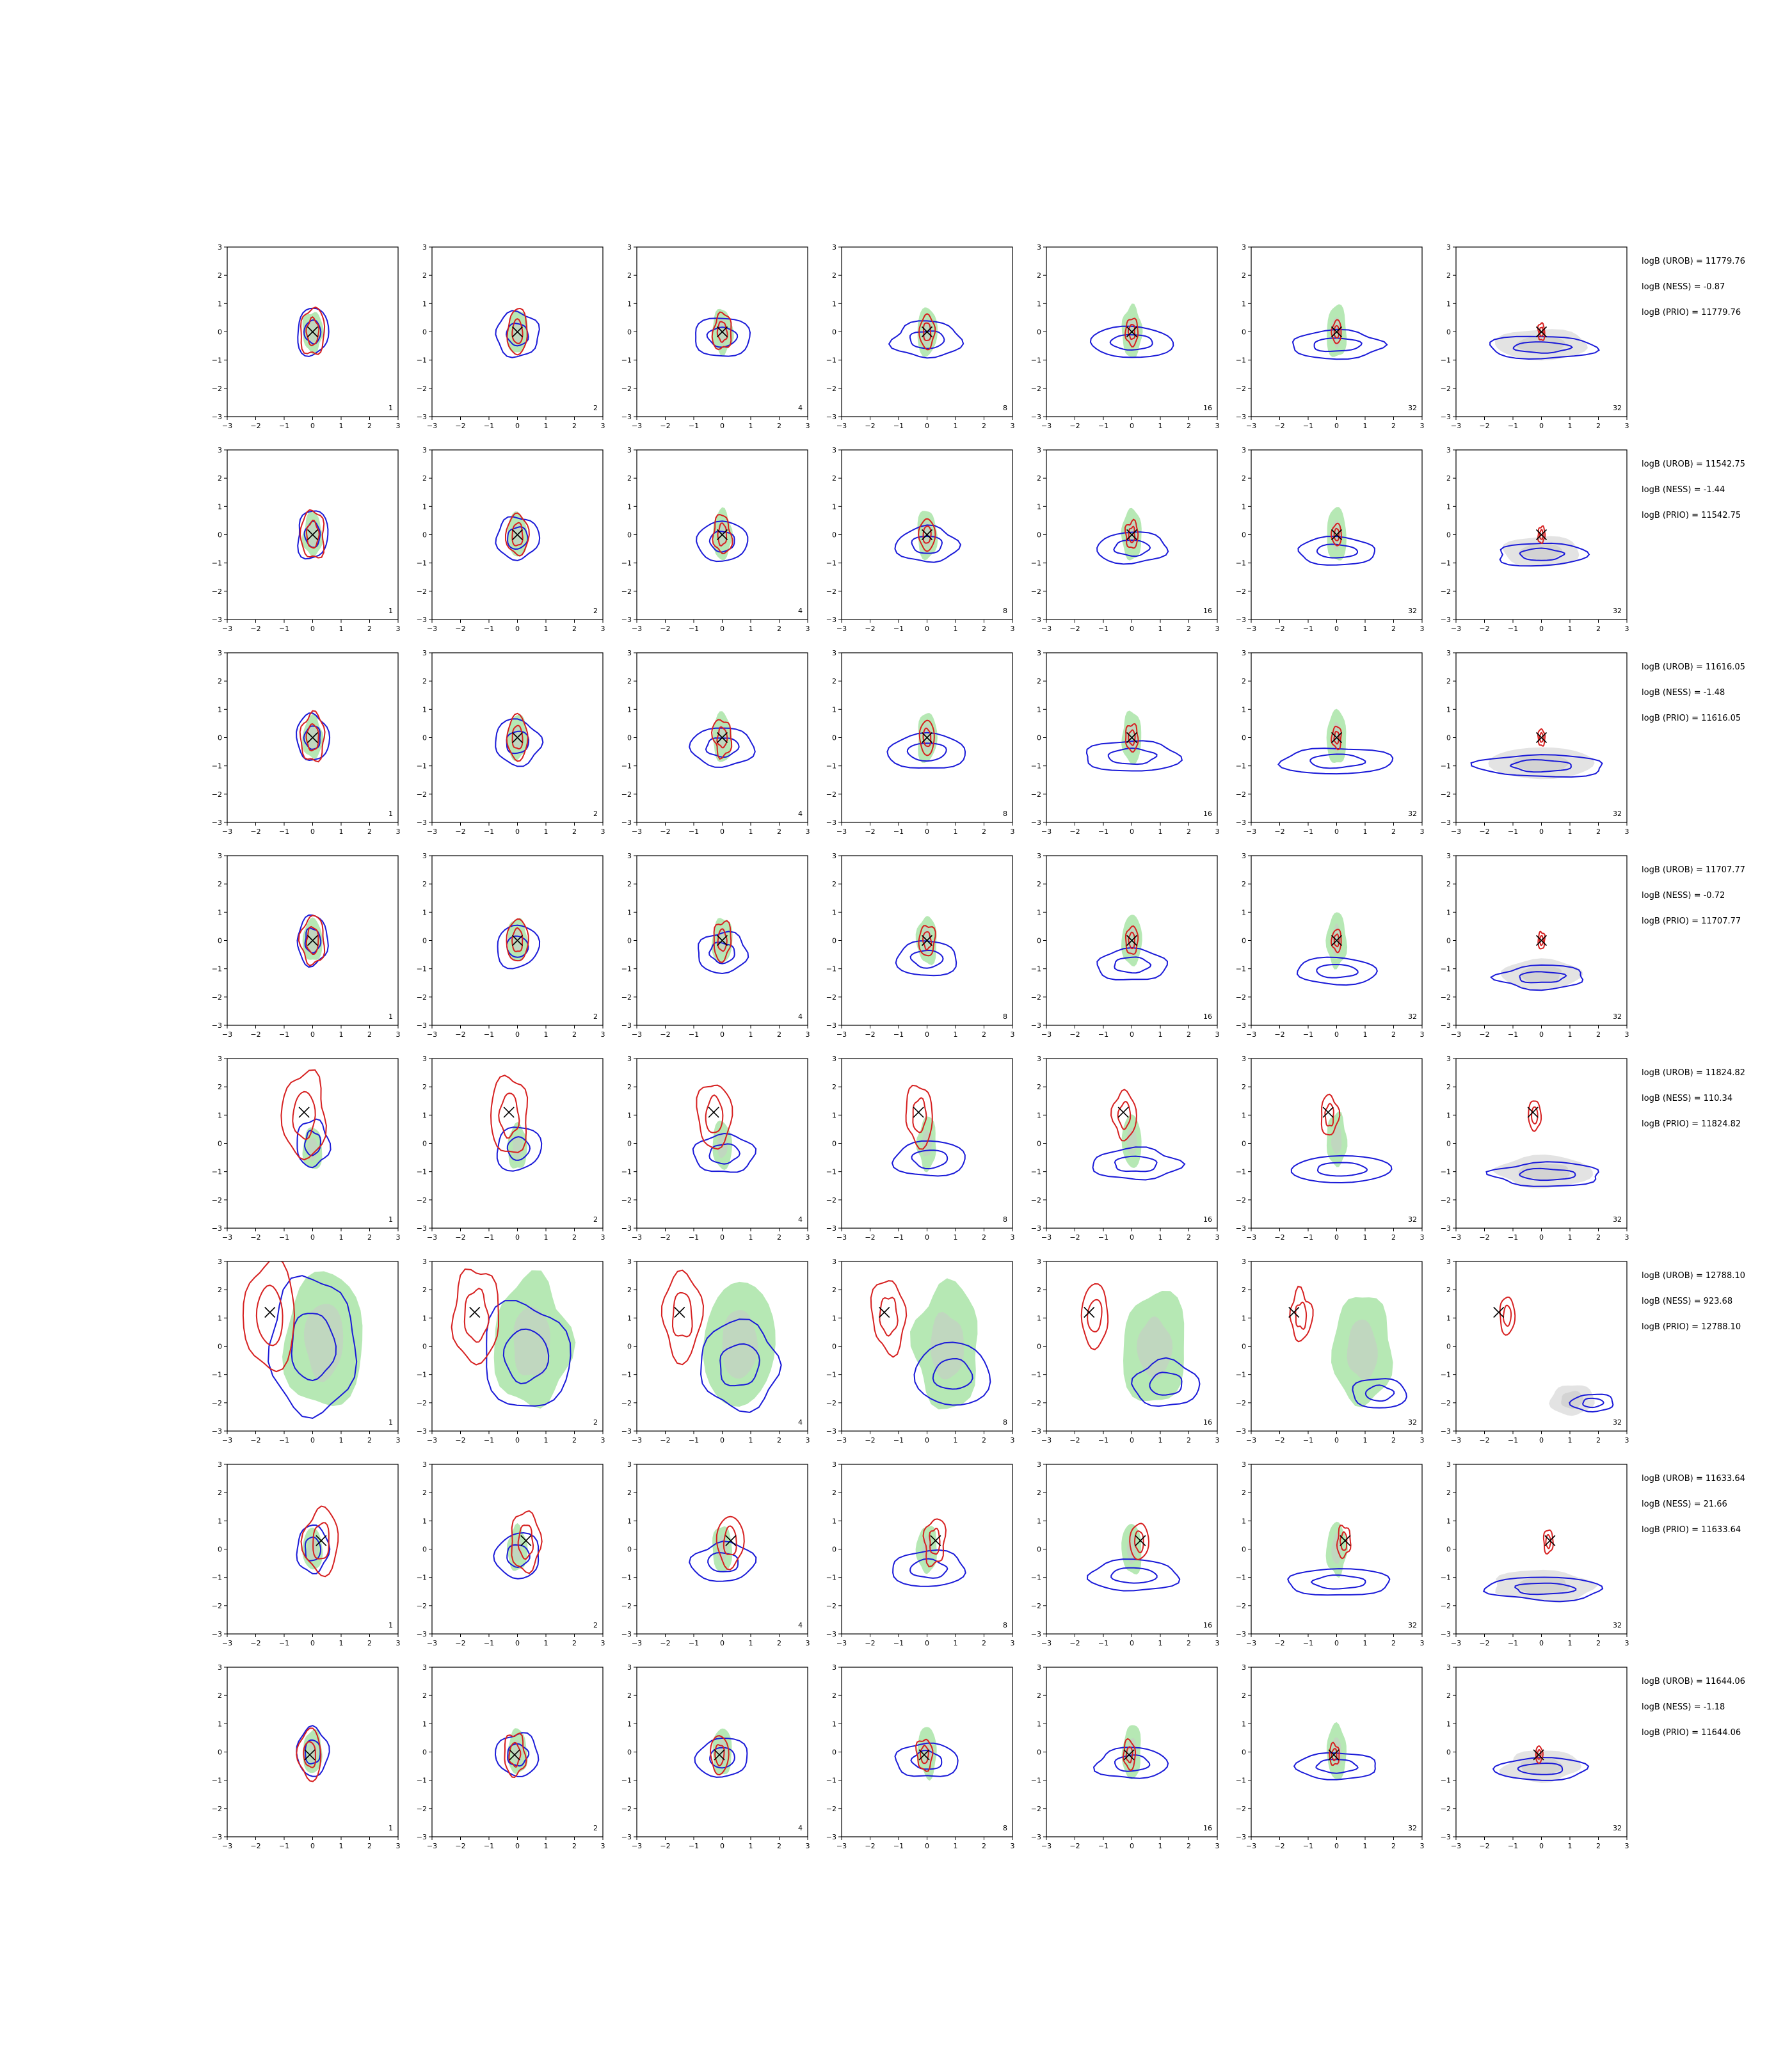  Describe the element at coordinates (1125, 1553) in the screenshot. I see `panel-r6-c4: −3−3 −2 −2 −1 −1 0 0 1 1 2 2 3 3 16` at that location.